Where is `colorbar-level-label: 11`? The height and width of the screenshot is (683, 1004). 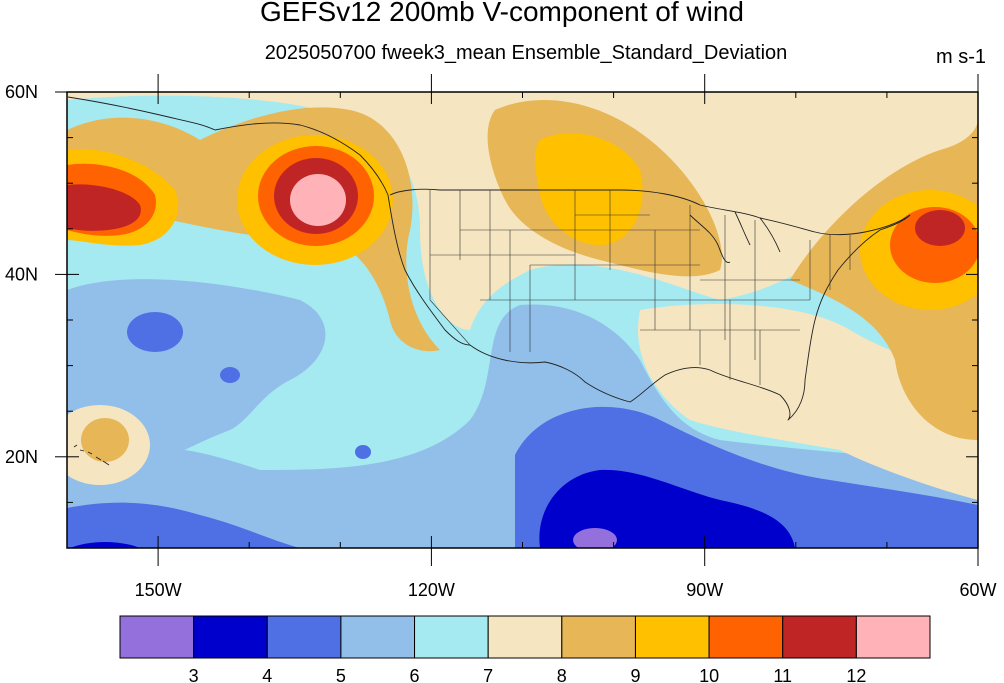 colorbar-level-label: 11 is located at coordinates (782, 674).